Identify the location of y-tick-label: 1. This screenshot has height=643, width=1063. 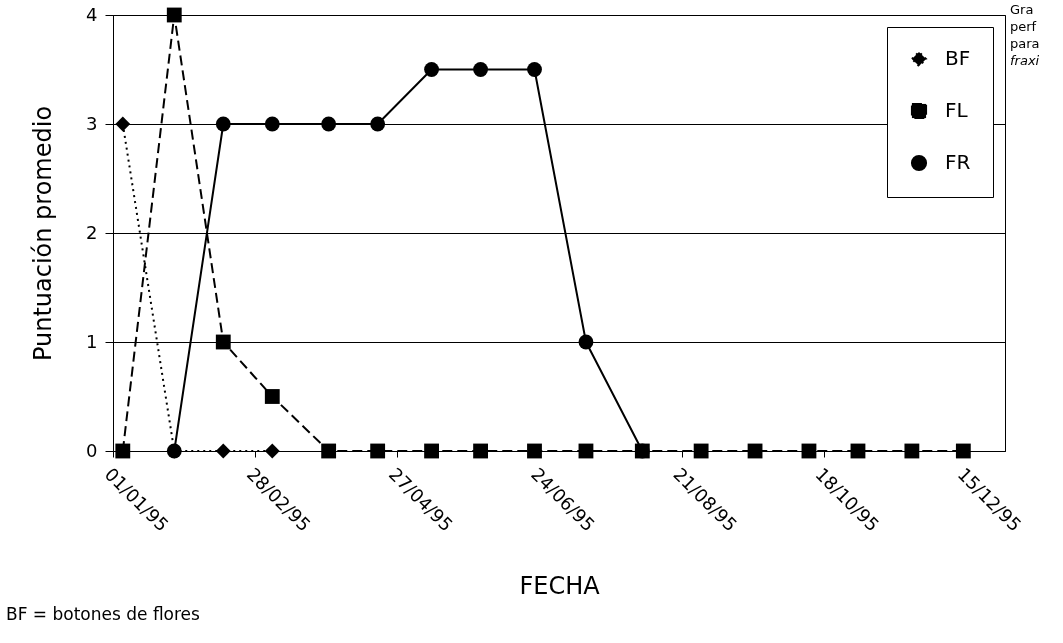
(92, 341).